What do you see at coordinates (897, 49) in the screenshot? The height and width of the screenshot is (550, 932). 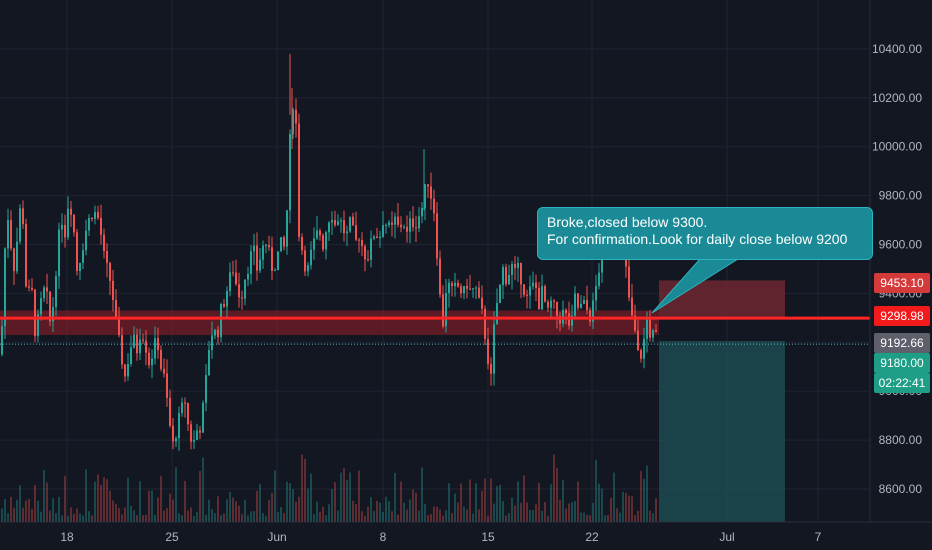 I see `price-tick-label-9: 10400.00` at bounding box center [897, 49].